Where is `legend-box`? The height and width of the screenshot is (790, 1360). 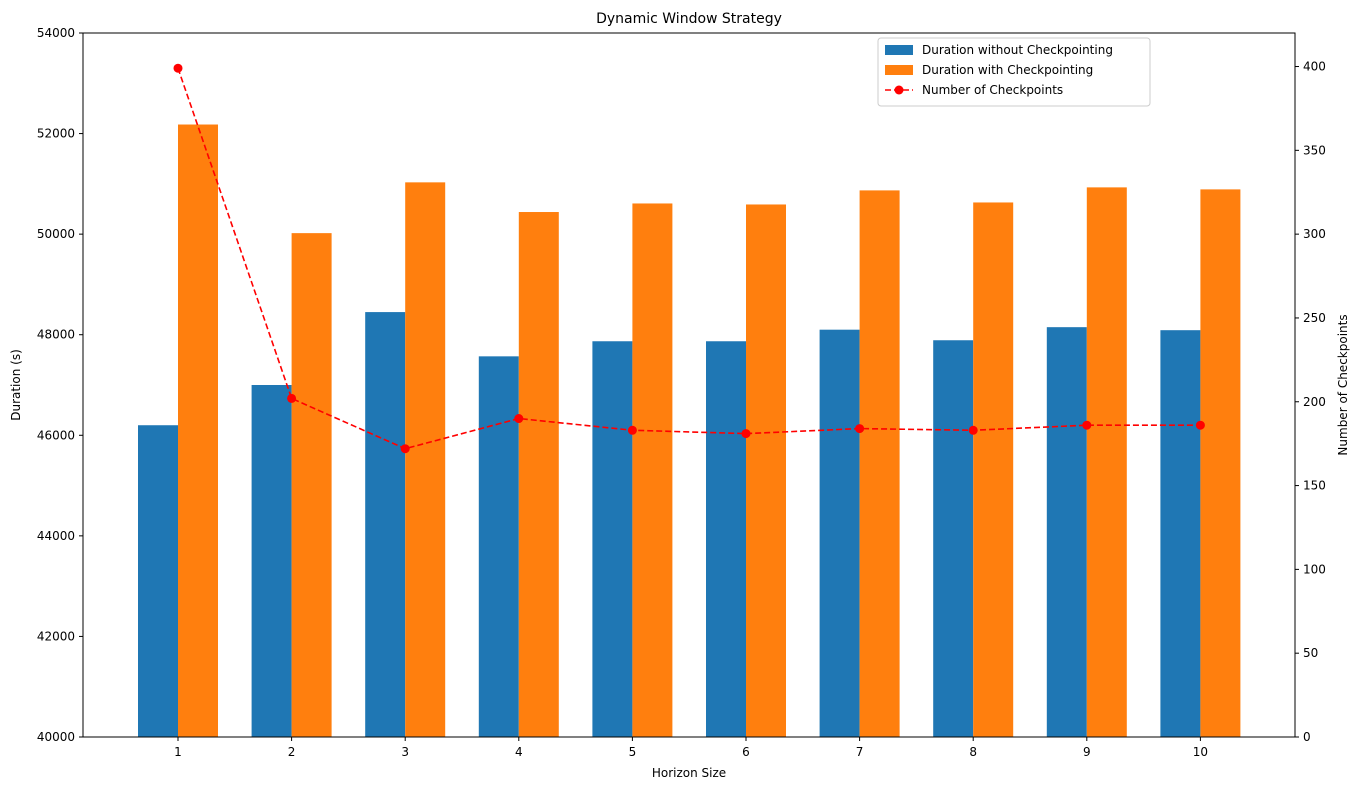
legend-box is located at coordinates (1014, 72).